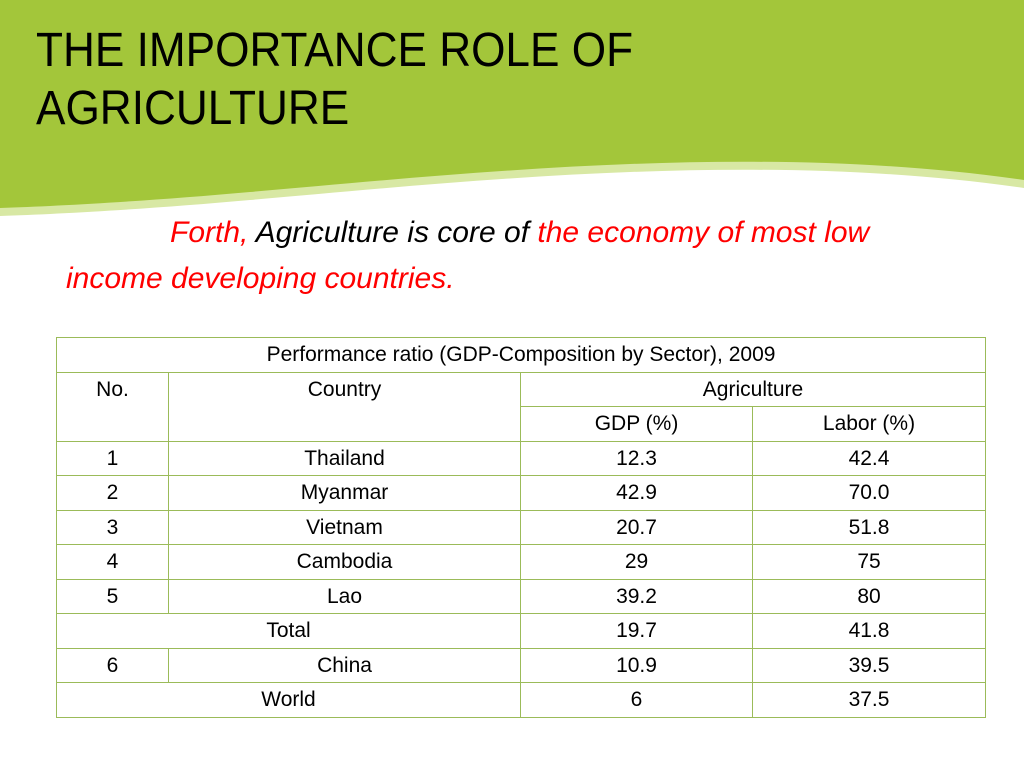 The width and height of the screenshot is (1024, 768). I want to click on table-row: 2 Myanmar 42.9 70.0, so click(521, 493).